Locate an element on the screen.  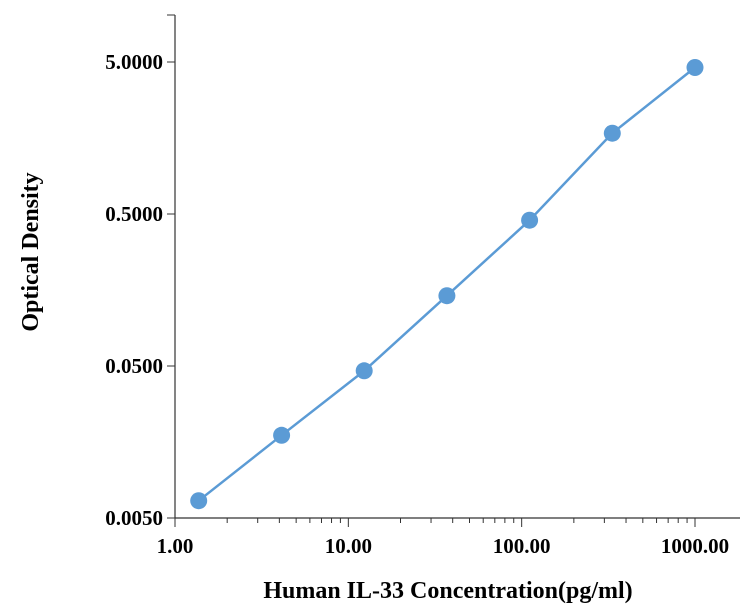
y-tick-label: 5.0000 is located at coordinates (134, 62).